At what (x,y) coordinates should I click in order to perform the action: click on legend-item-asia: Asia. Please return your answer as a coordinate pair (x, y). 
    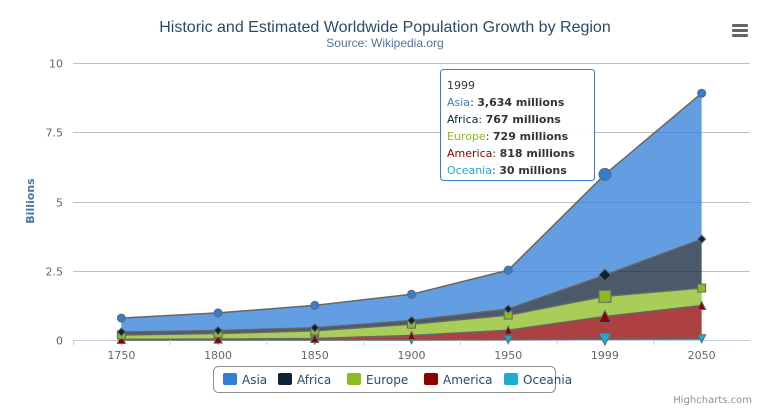
    Looking at the image, I should click on (245, 380).